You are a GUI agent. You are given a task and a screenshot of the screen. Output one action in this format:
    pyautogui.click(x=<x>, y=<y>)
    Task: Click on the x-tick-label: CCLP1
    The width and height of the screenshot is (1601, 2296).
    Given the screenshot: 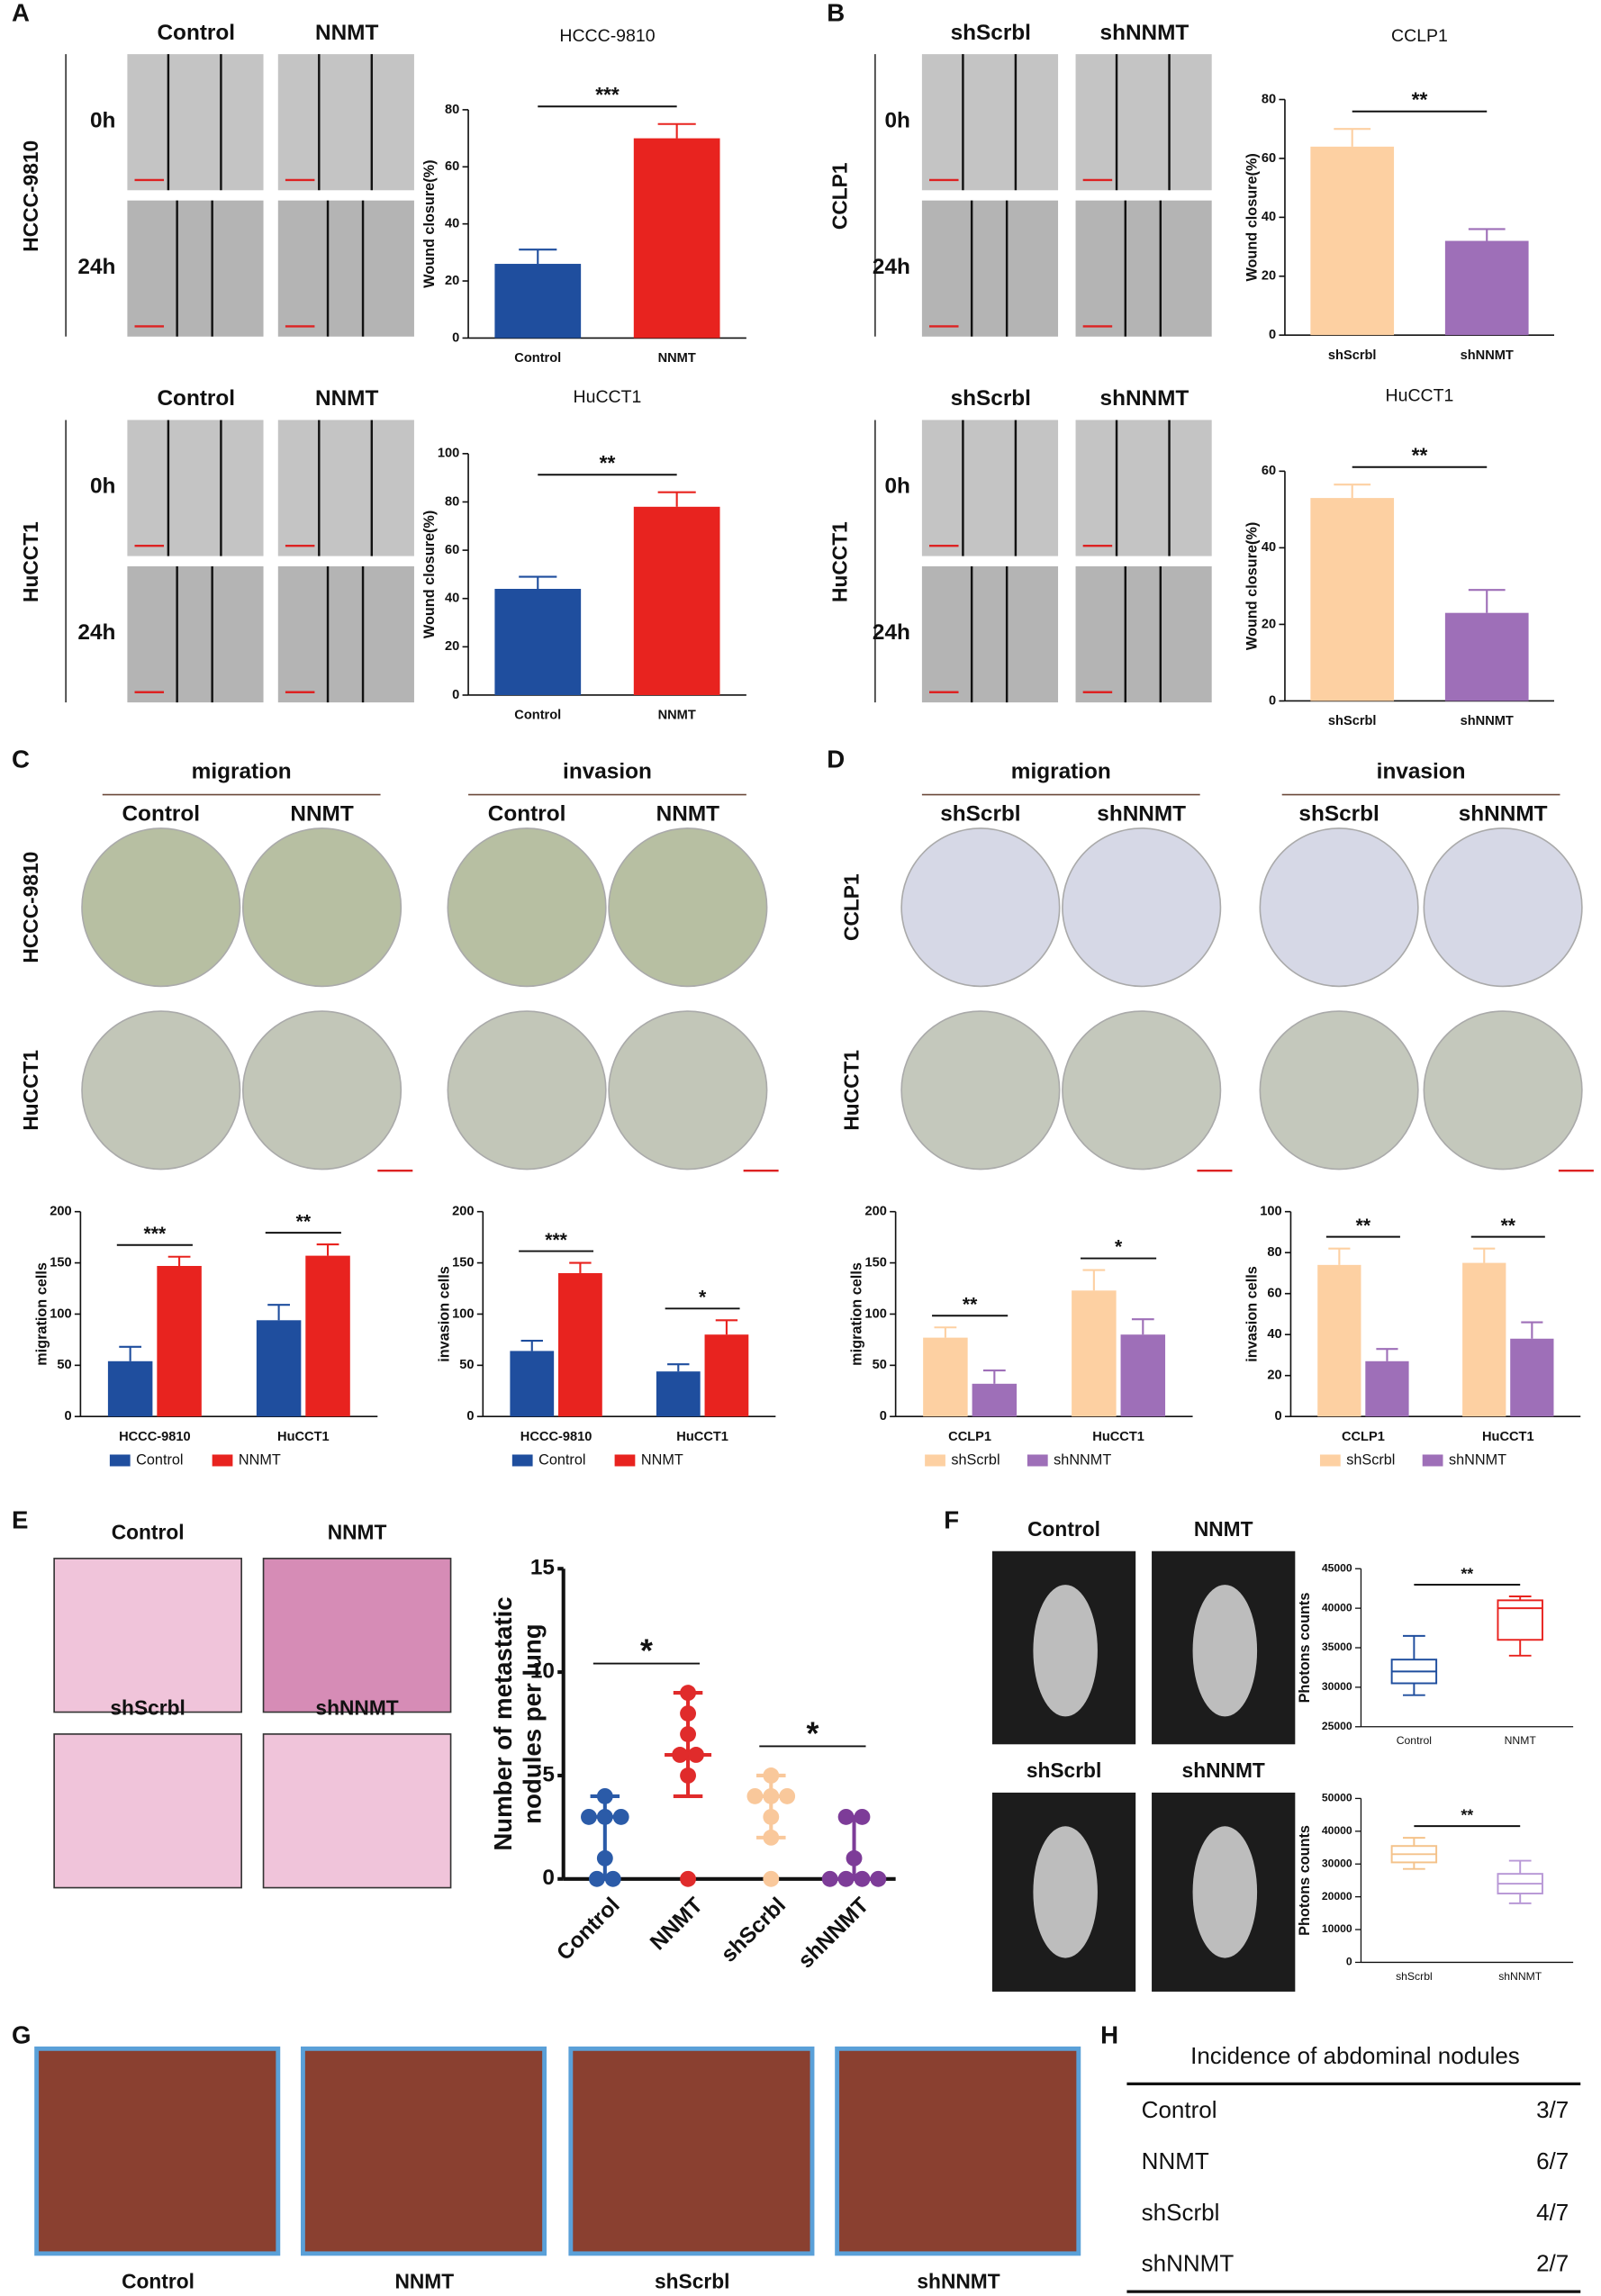 What is the action you would take?
    pyautogui.click(x=1363, y=1437)
    